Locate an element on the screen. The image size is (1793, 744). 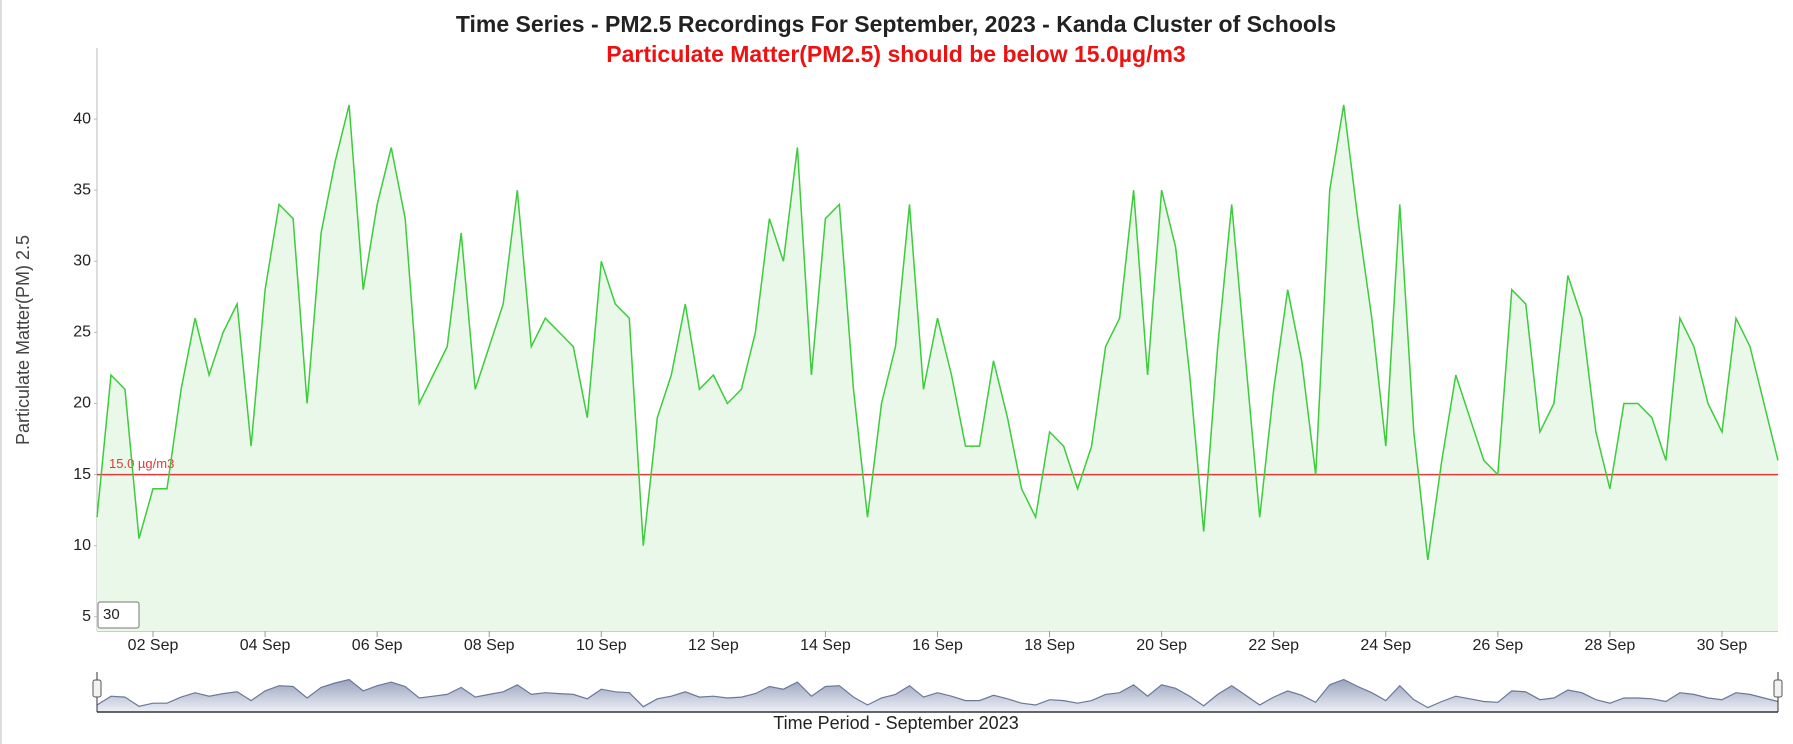
x-tick-label: 04 Sep is located at coordinates (265, 645).